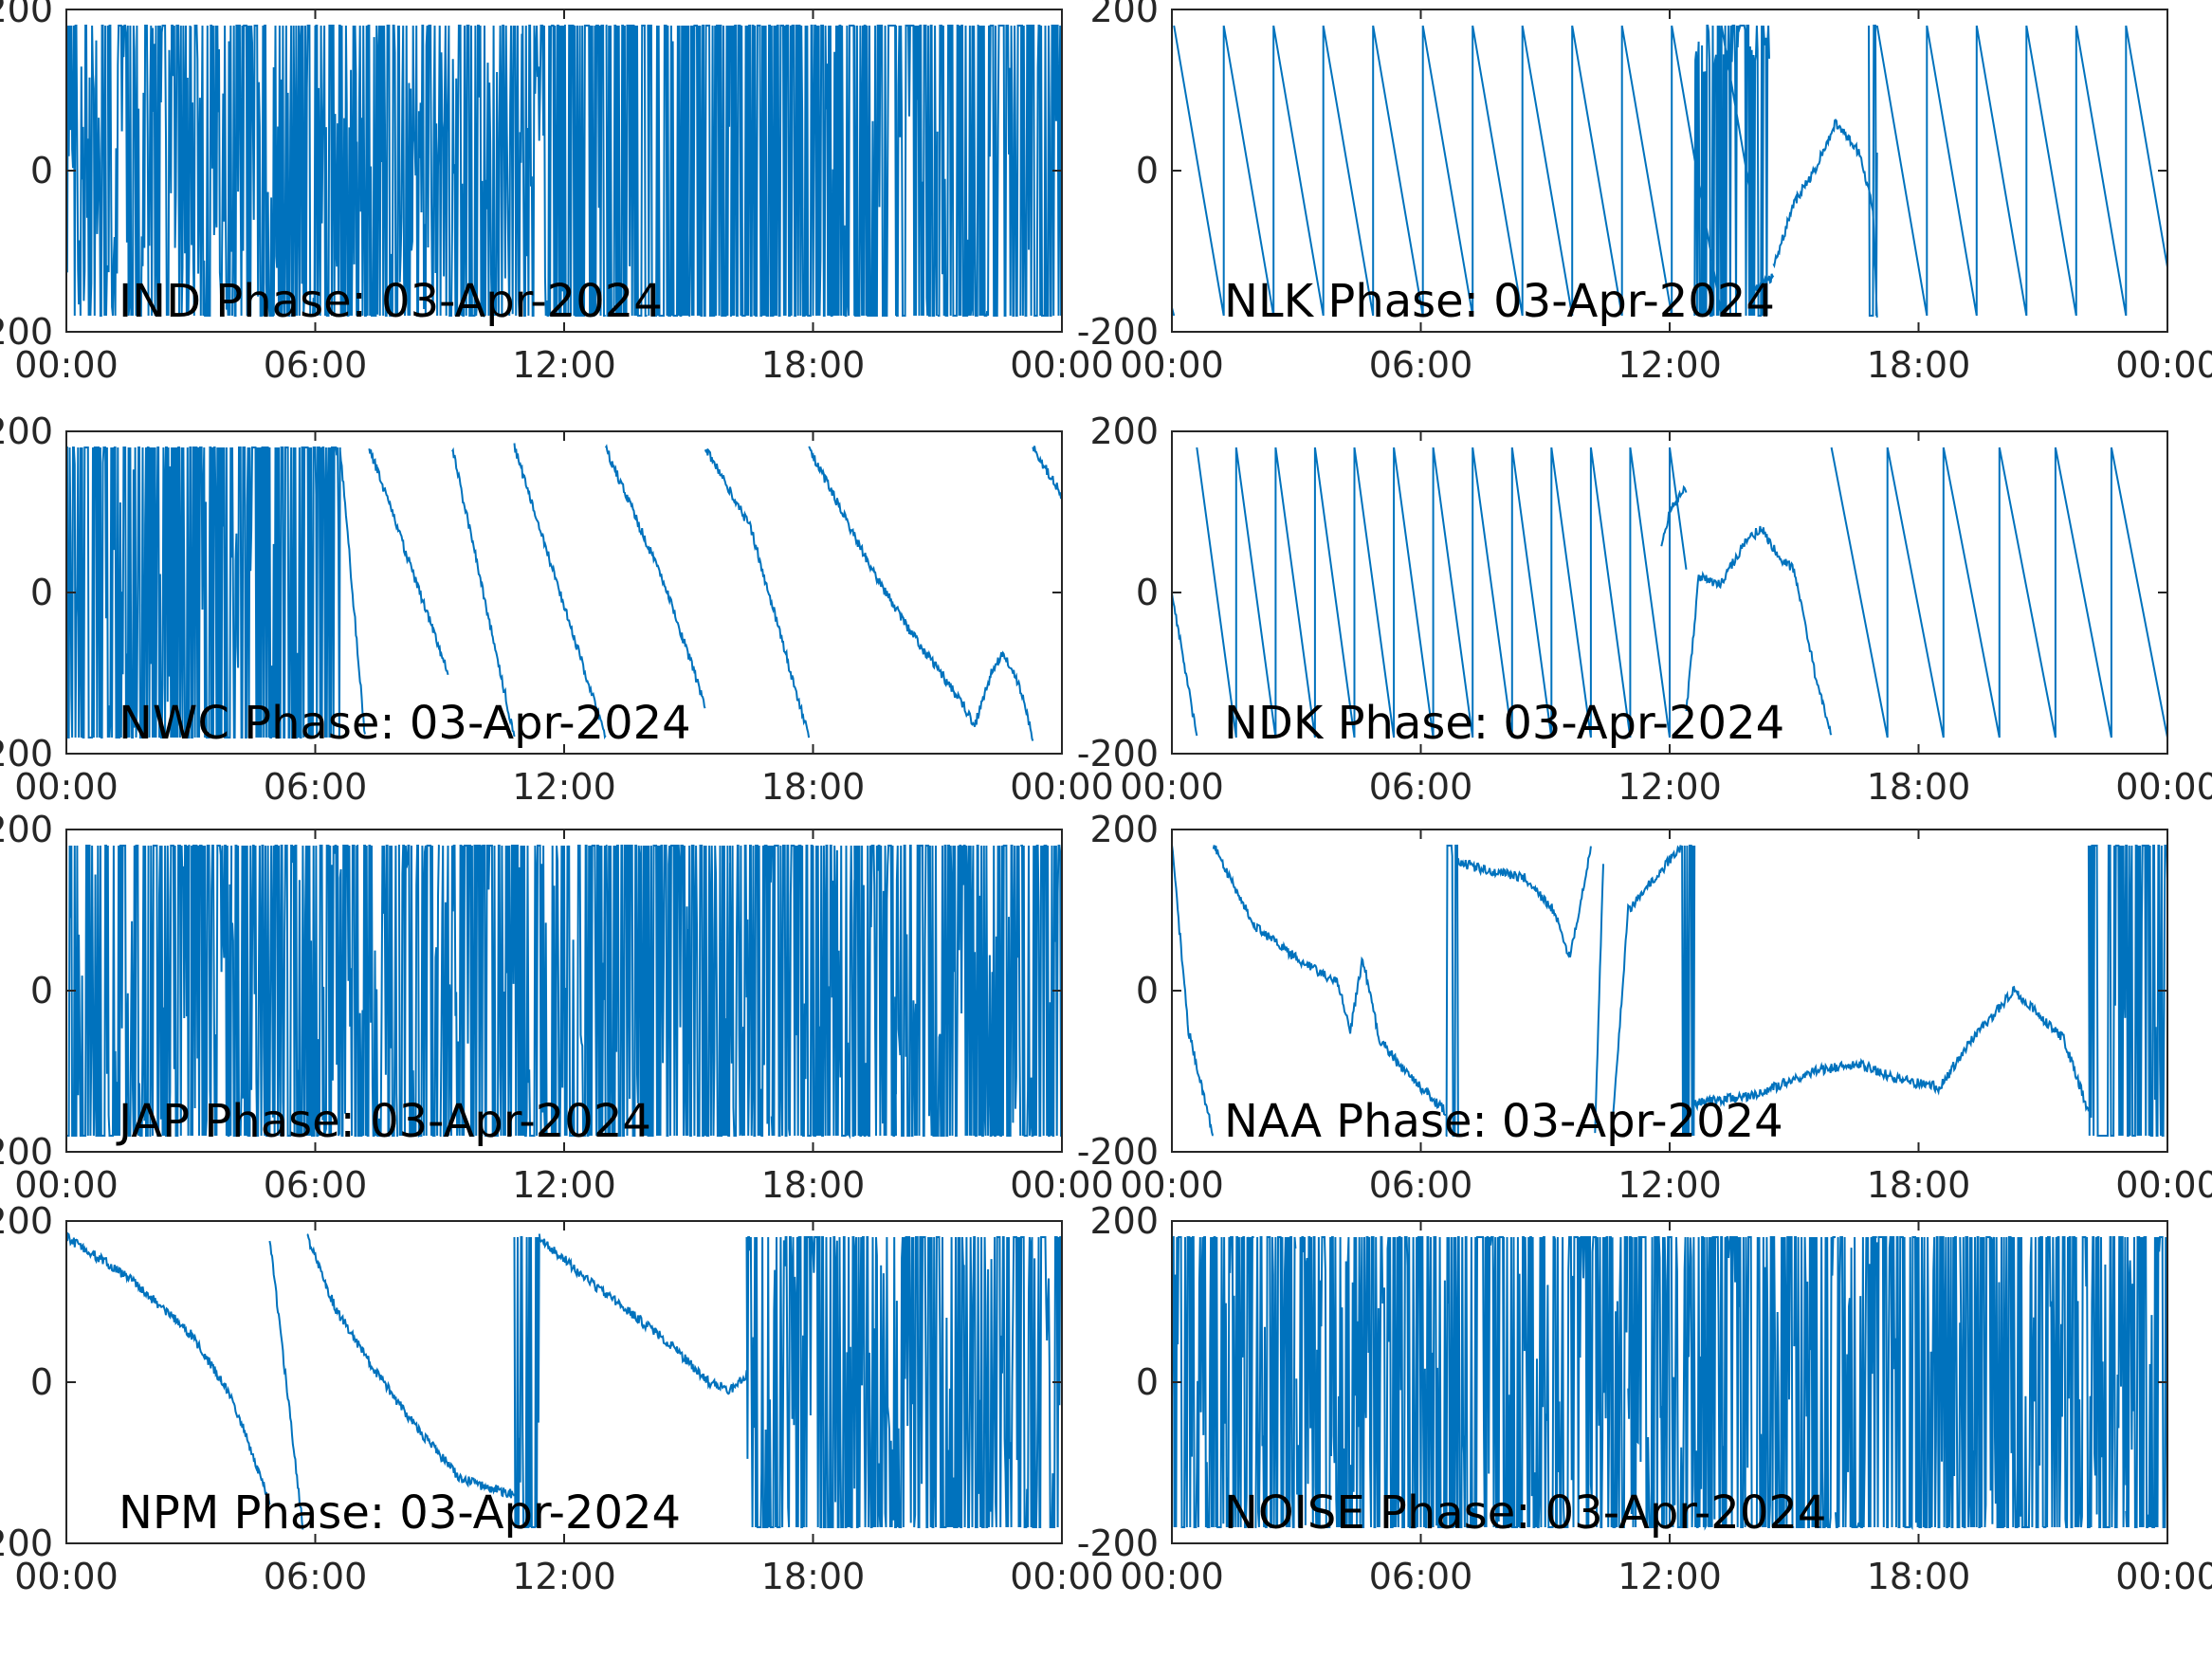 The height and width of the screenshot is (1659, 2212). Describe the element at coordinates (383, 1121) in the screenshot. I see `panel-title: JAP Phase: 03-Apr-2024` at that location.